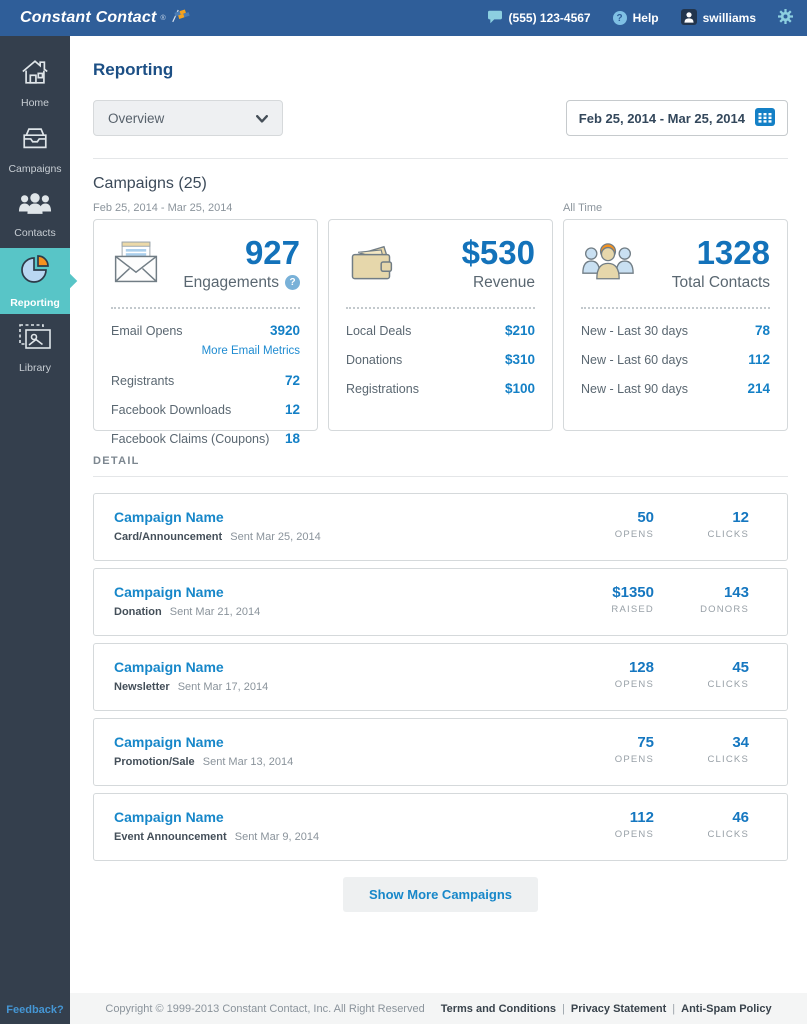  I want to click on app-logo: Constant Contact ®, so click(106, 18).